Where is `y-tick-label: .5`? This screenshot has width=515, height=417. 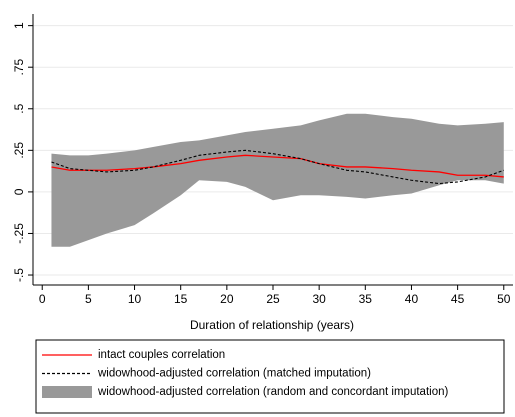 y-tick-label: .5 is located at coordinates (19, 108).